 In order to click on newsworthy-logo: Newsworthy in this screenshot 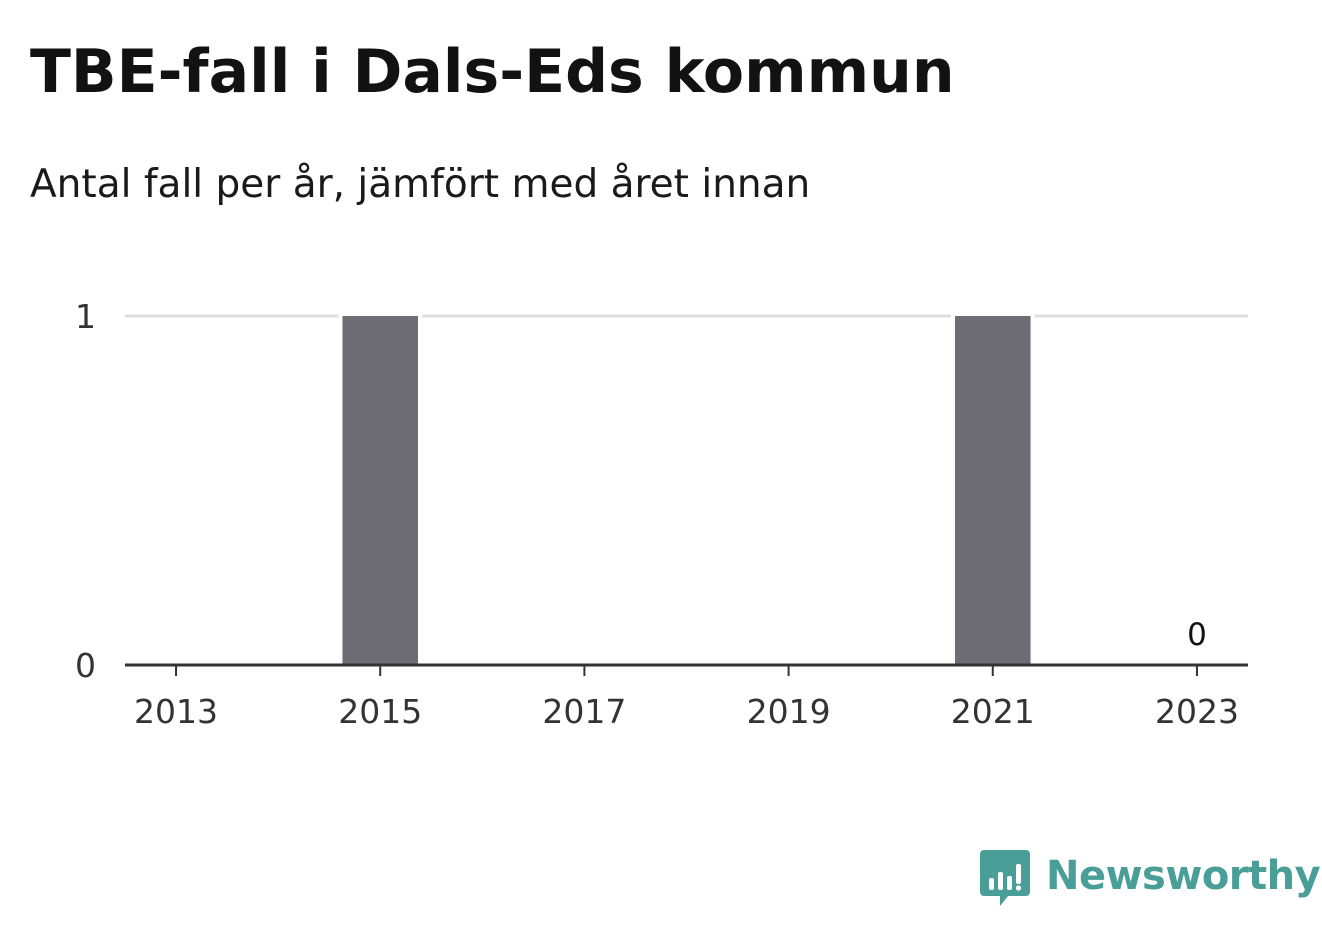, I will do `click(1150, 879)`.